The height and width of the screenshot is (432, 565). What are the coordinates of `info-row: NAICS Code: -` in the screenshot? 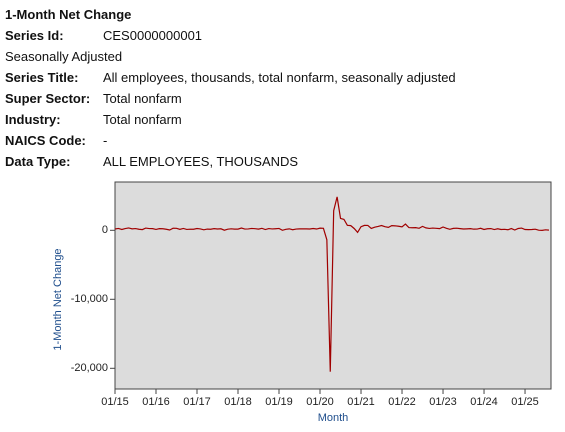 It's located at (230, 140).